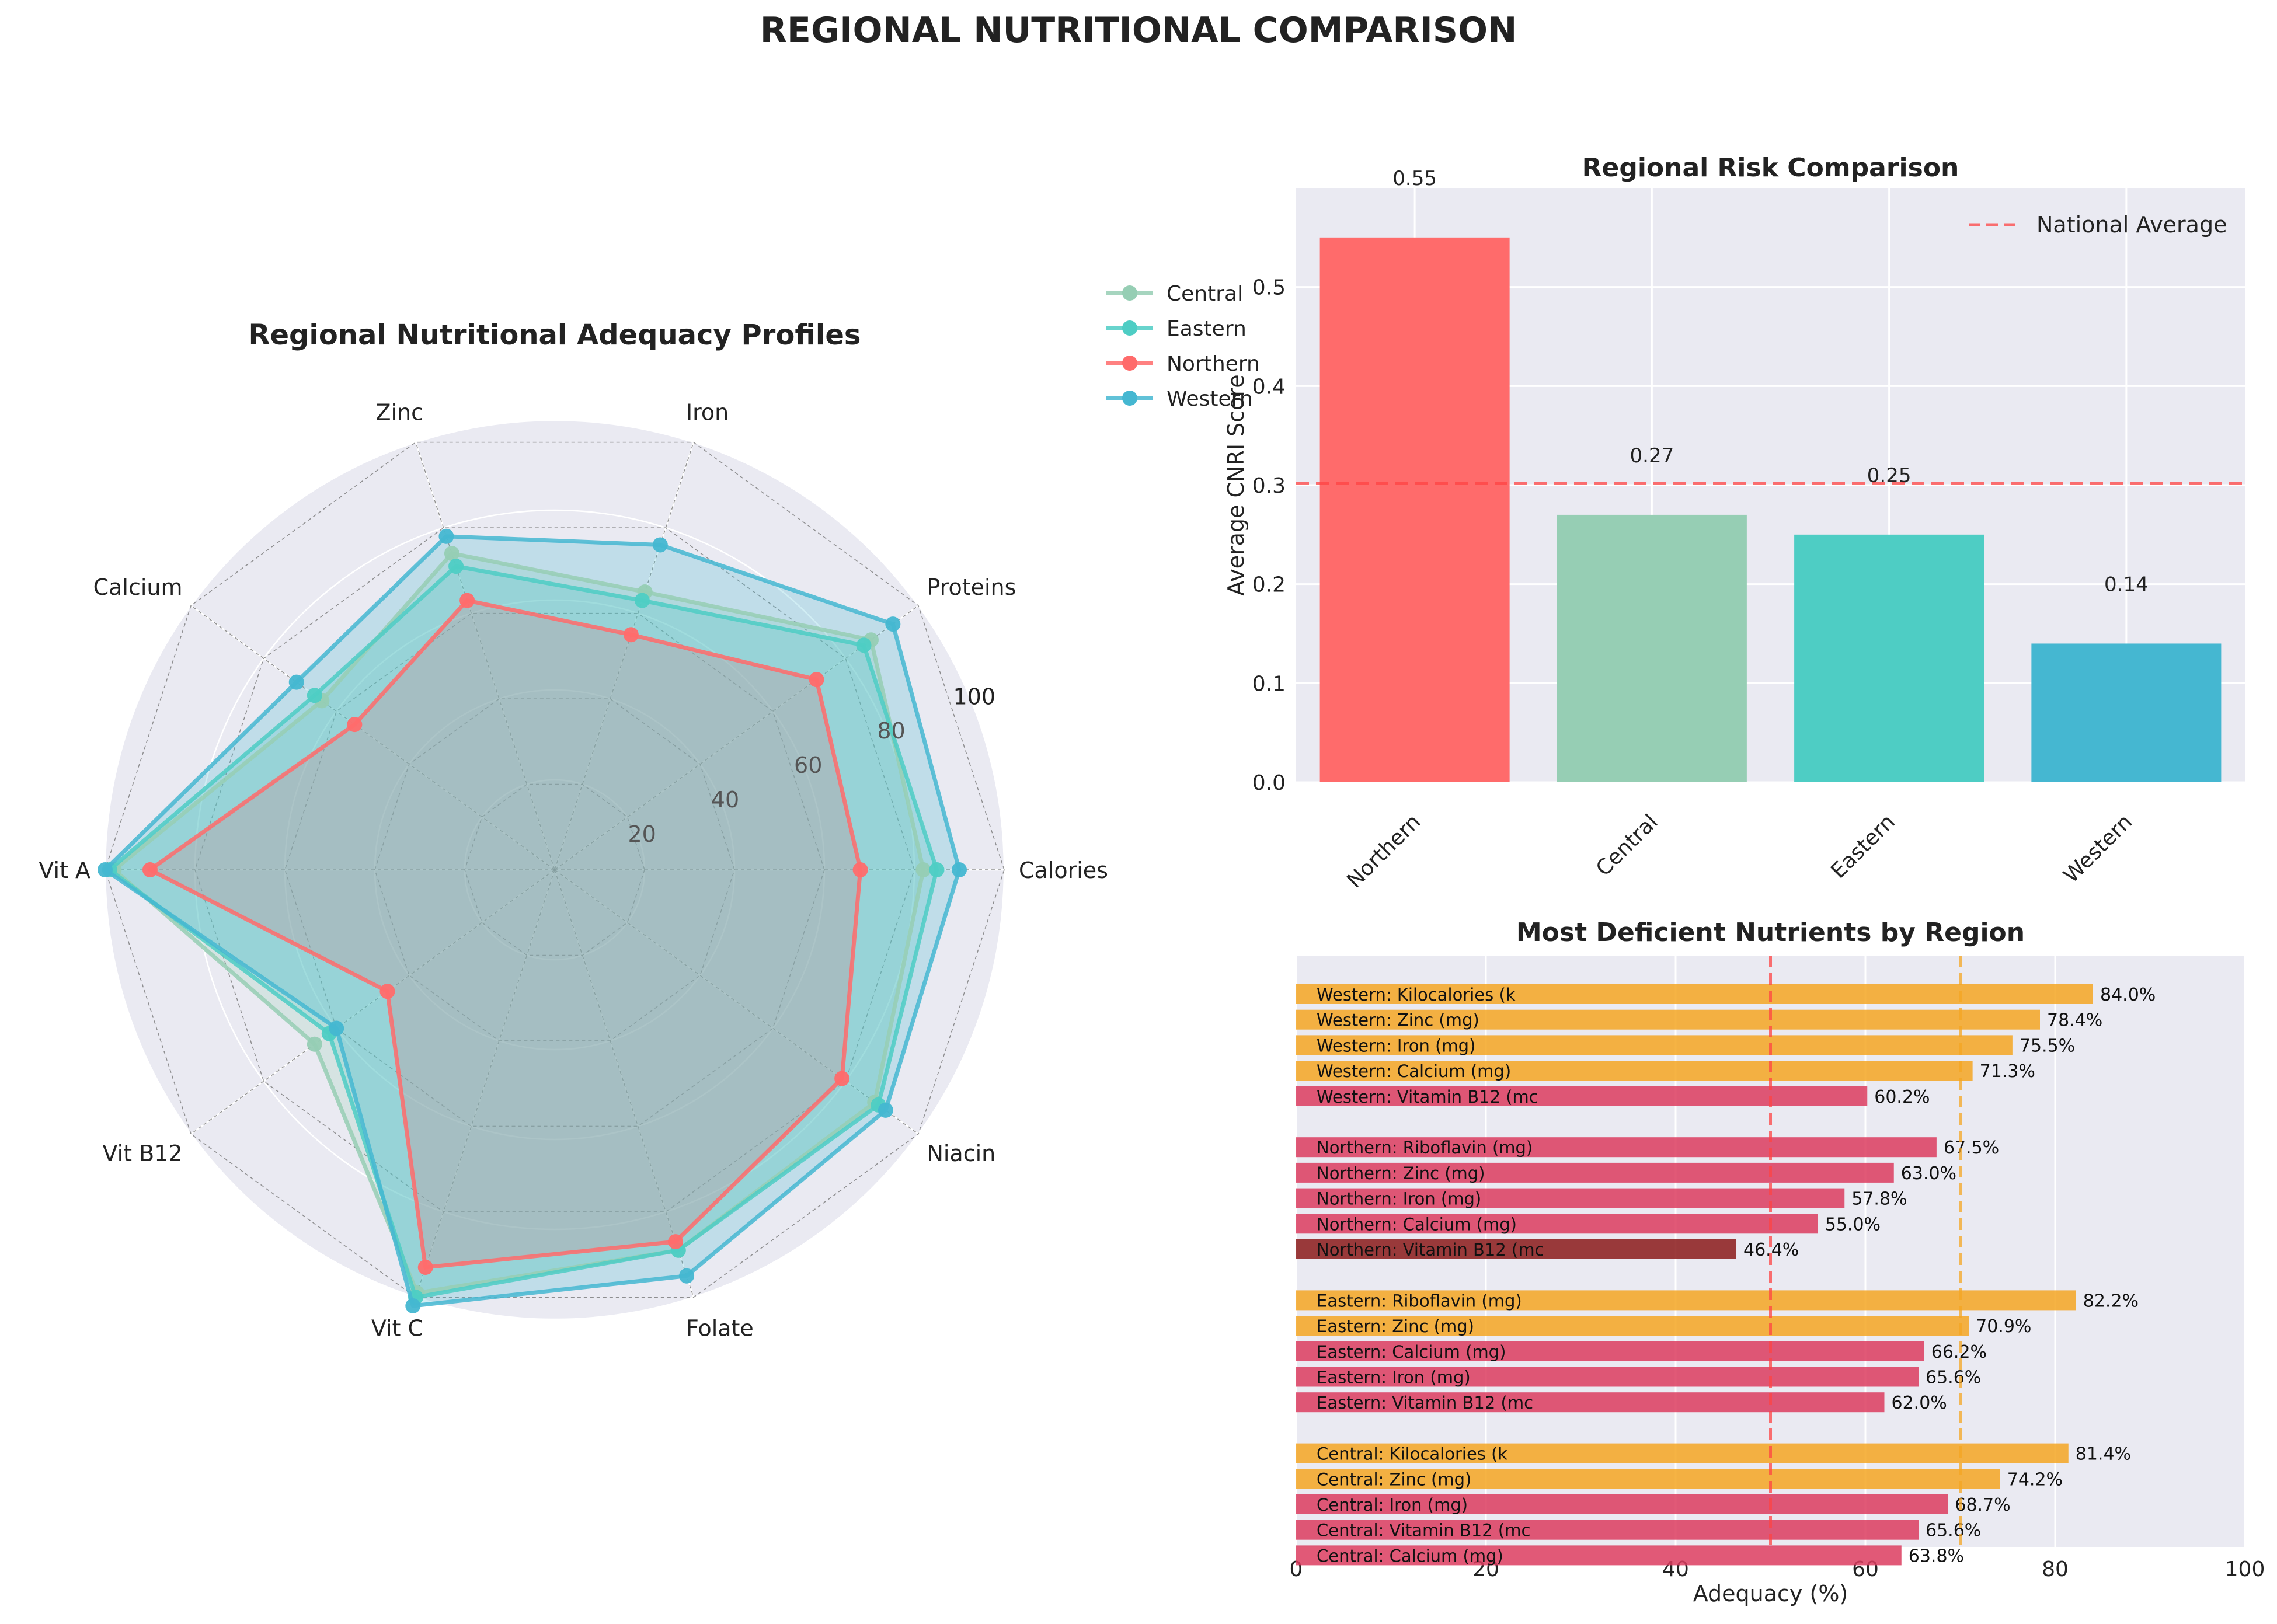 This screenshot has height=1624, width=2277. I want to click on deficient-bar-value-label: 55.0%, so click(1853, 1224).